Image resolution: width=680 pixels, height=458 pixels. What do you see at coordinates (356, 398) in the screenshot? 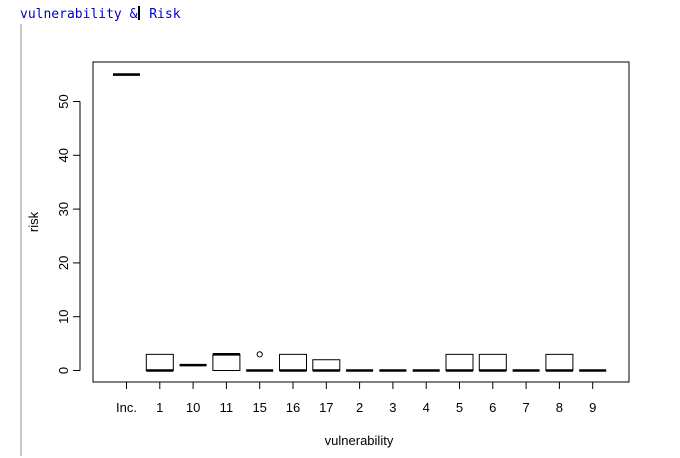
I see `x-axis: Inc. 1 10 11 15 16 17 2 3 4 5 6 7 8 9` at bounding box center [356, 398].